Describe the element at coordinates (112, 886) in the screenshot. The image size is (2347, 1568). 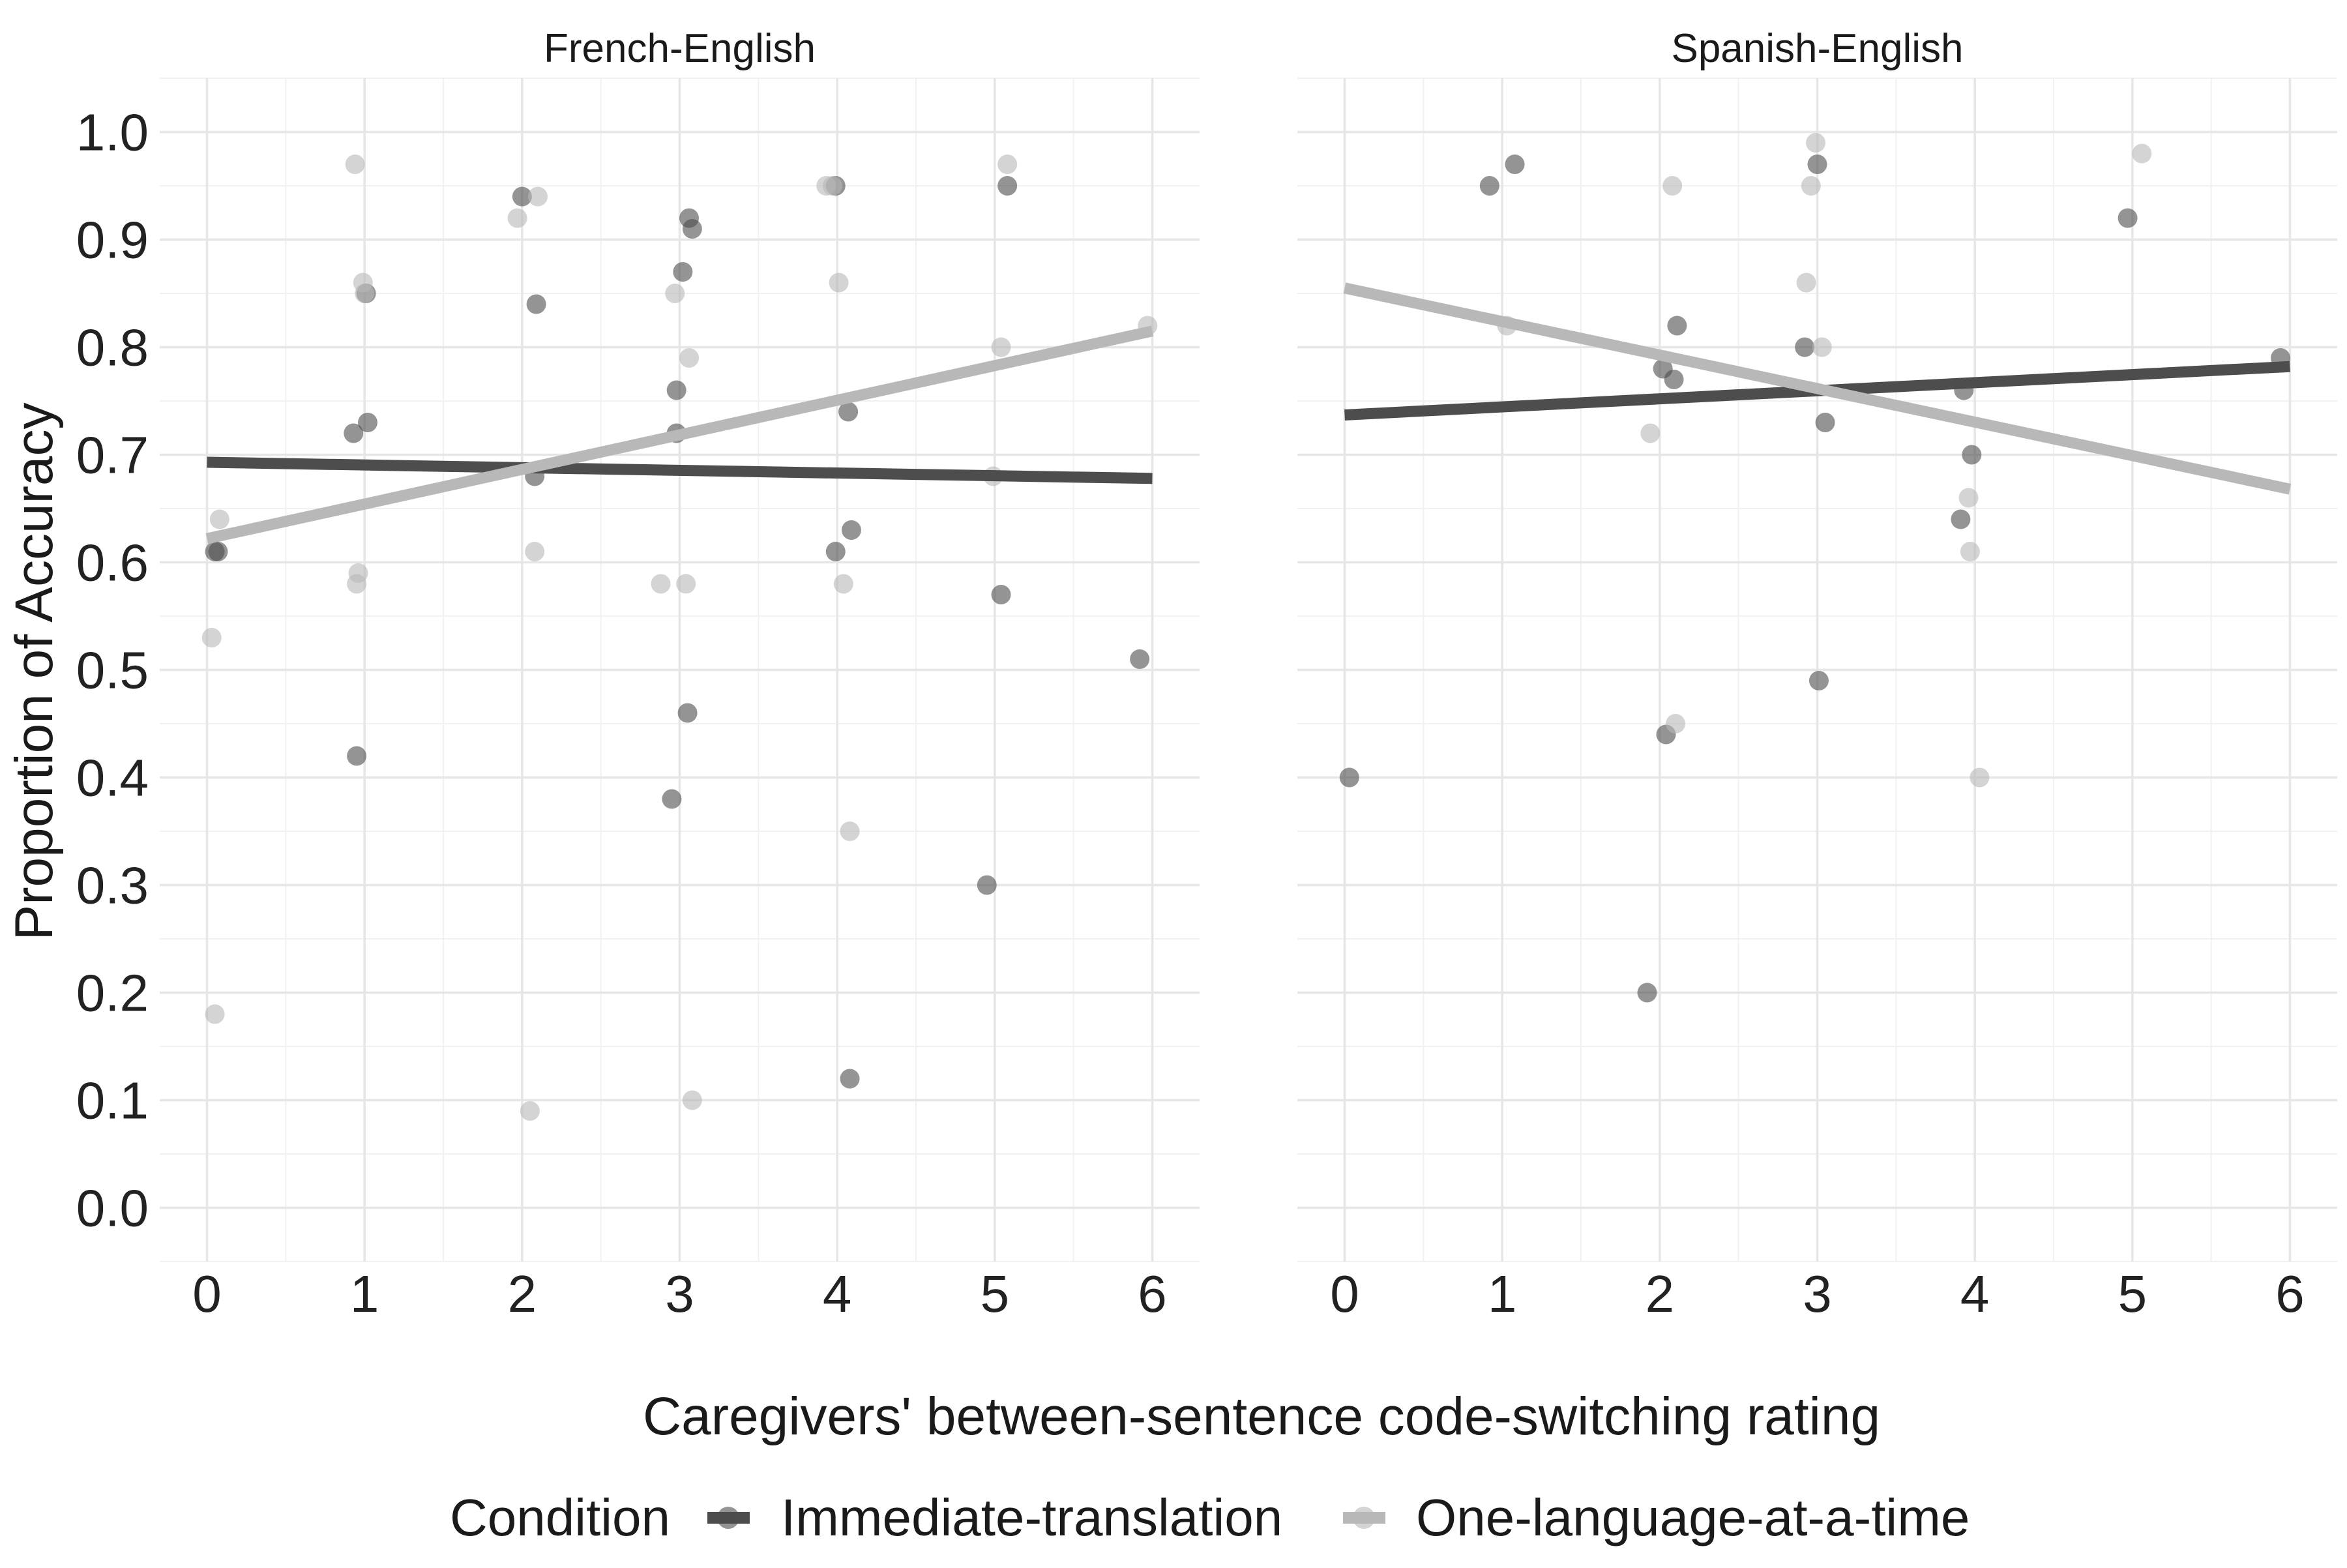
I see `y-tick-label: 0.3` at that location.